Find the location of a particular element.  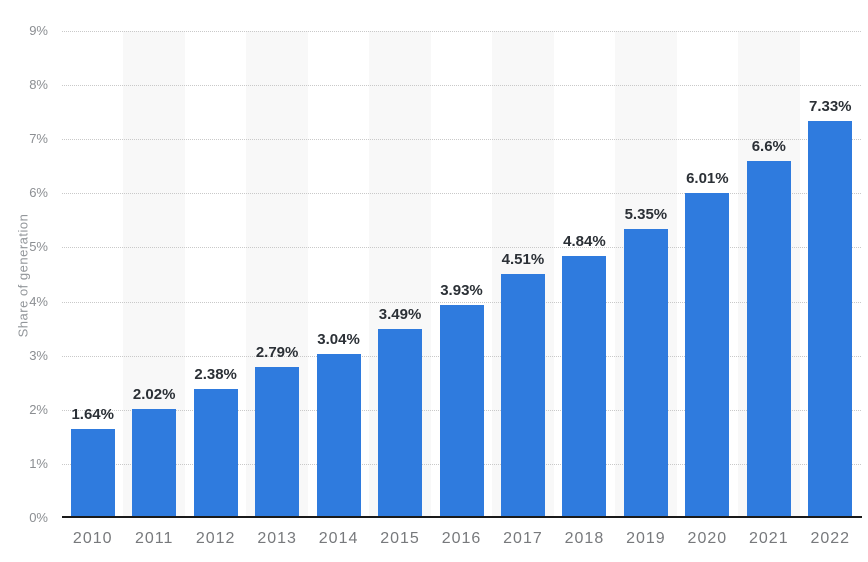

gridline-8pct is located at coordinates (461, 86).